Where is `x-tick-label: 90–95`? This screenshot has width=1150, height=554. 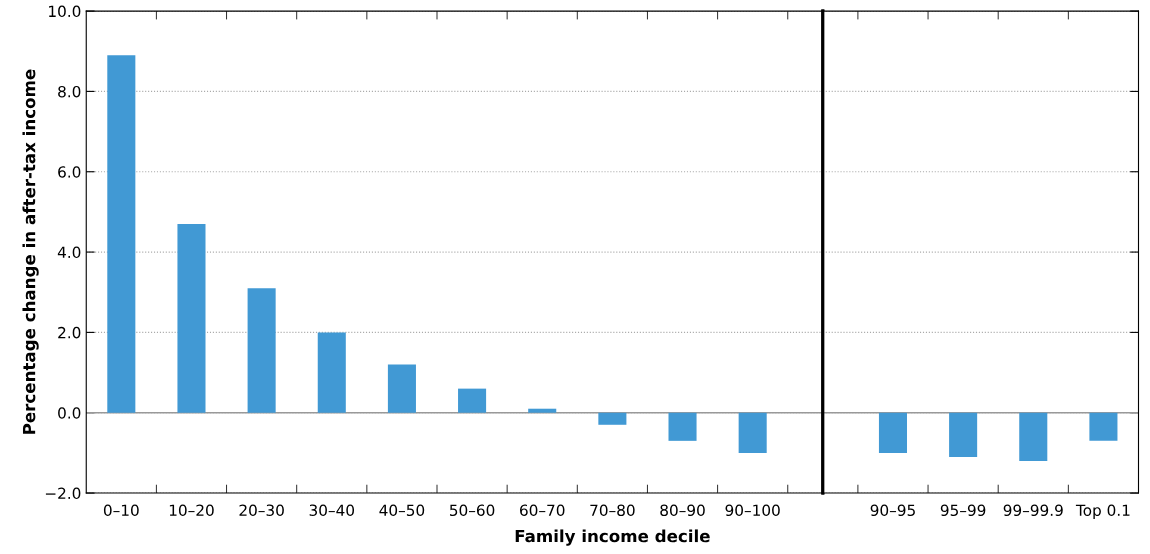
x-tick-label: 90–95 is located at coordinates (892, 510).